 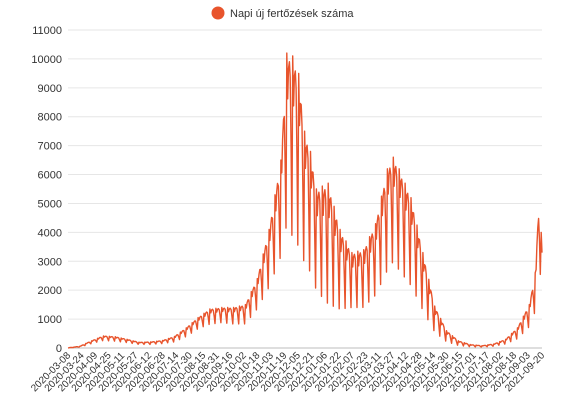 What do you see at coordinates (292, 14) in the screenshot?
I see `legend-label: Napi új fertőzések száma` at bounding box center [292, 14].